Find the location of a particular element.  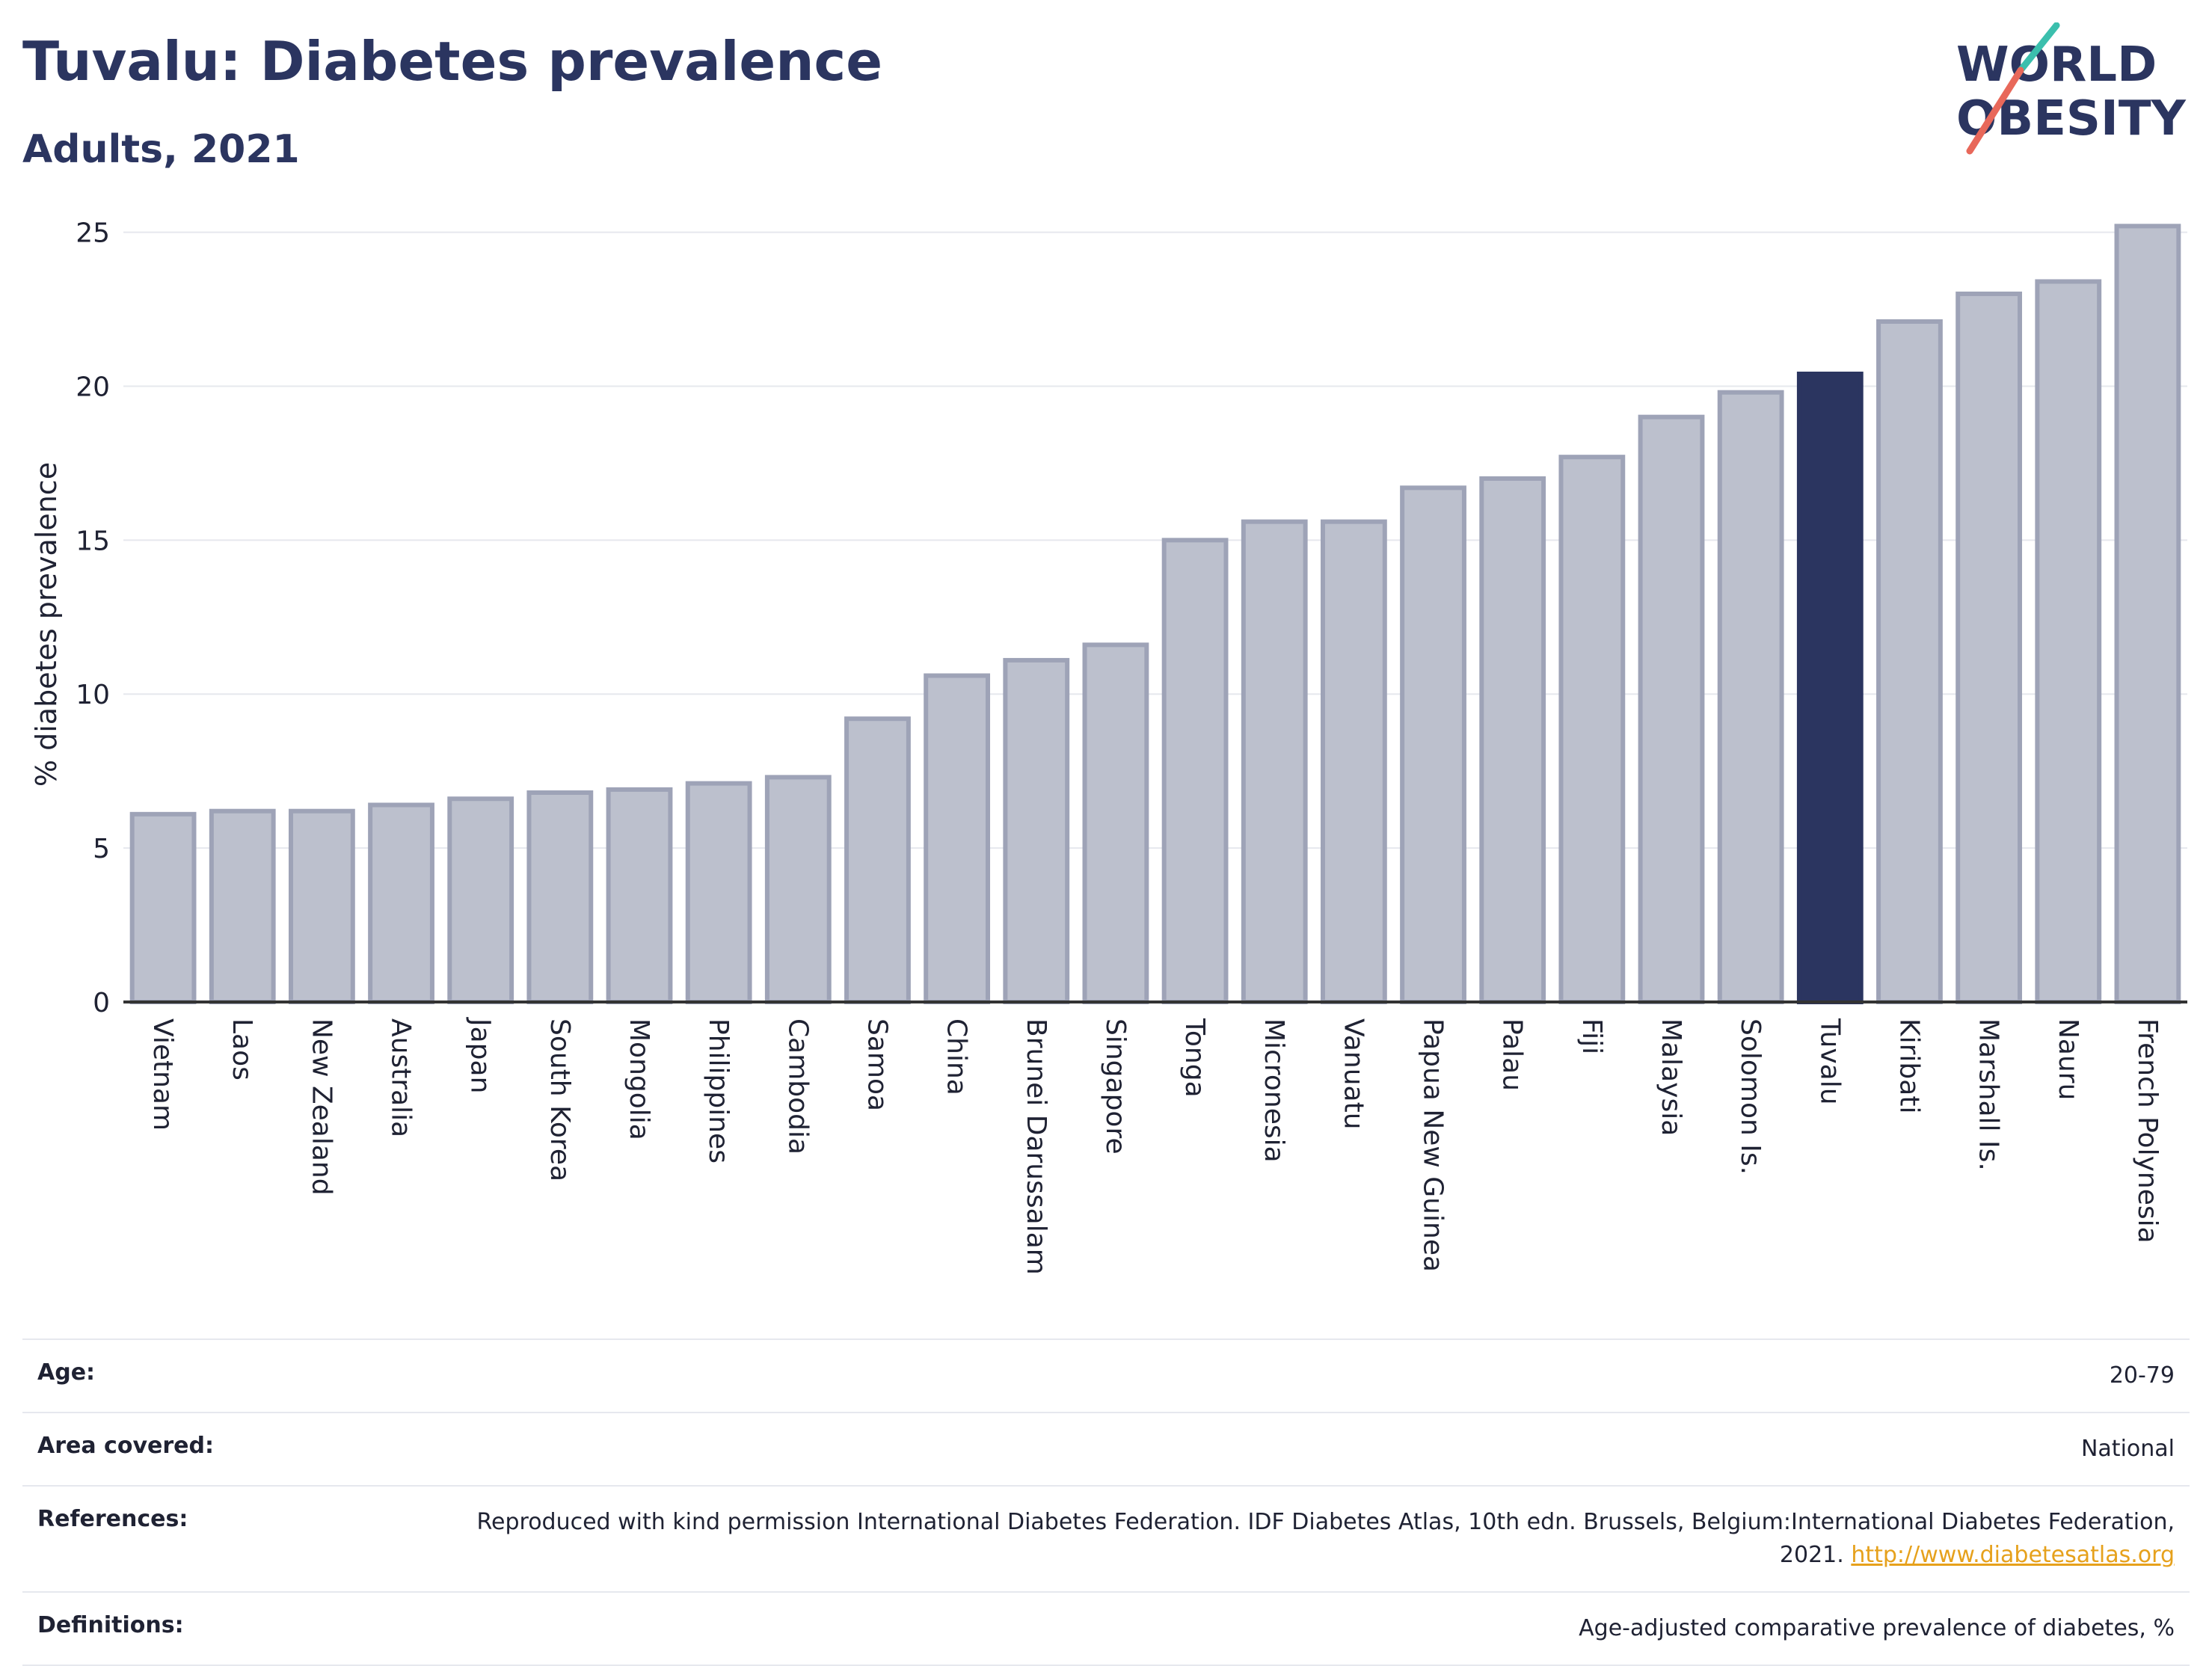

x-tick-label: Vietnam is located at coordinates (162, 1074).